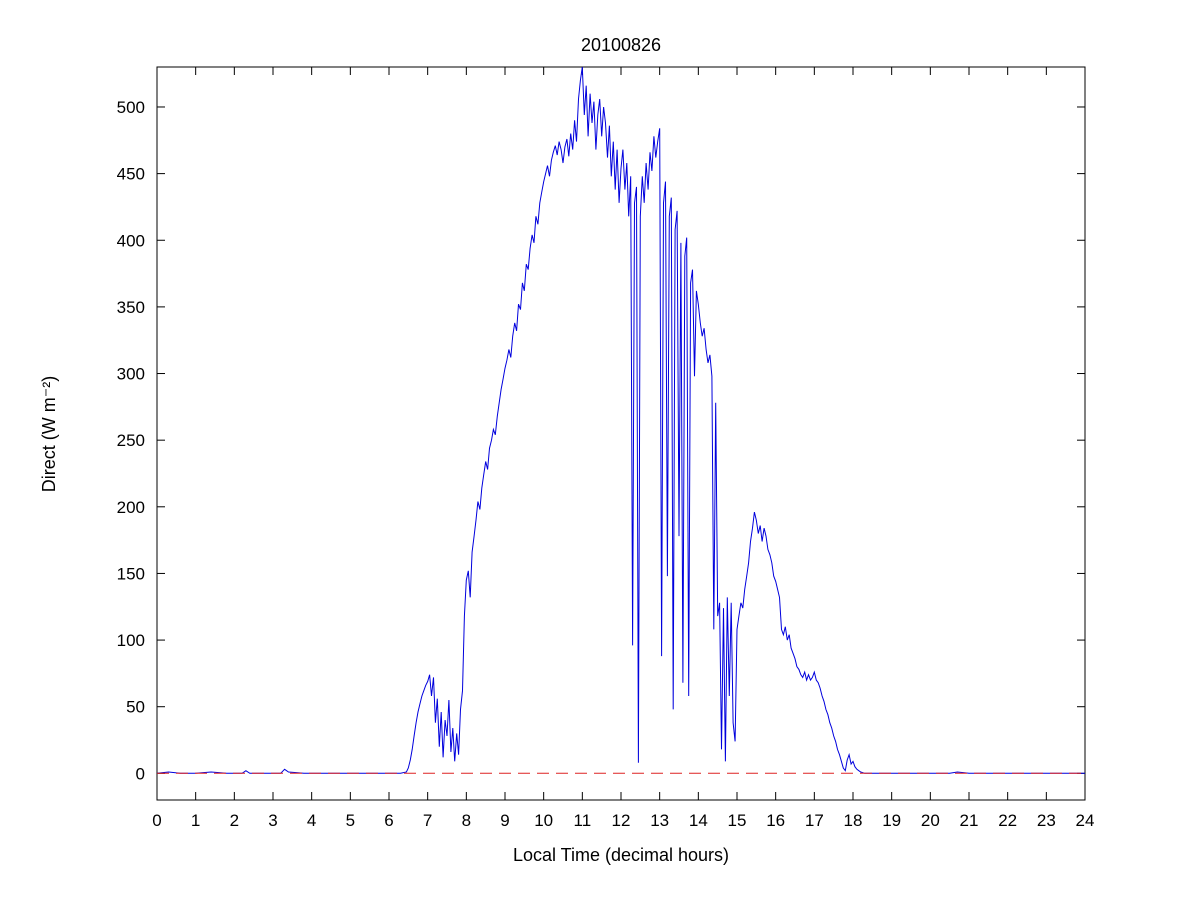 The width and height of the screenshot is (1201, 900). Describe the element at coordinates (930, 820) in the screenshot. I see `x-tick-label: 20` at that location.